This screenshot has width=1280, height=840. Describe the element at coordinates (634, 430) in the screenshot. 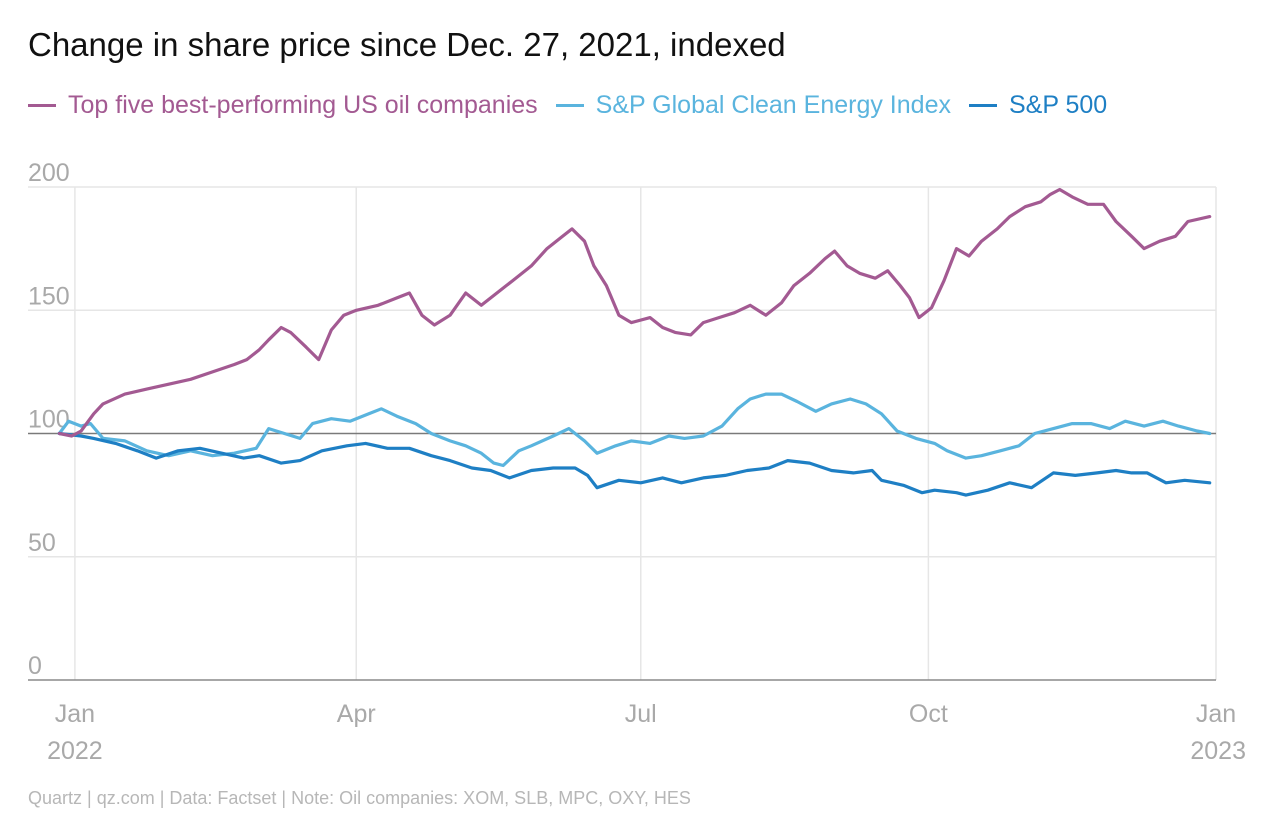

I see `series-line-clean-energy-index` at that location.